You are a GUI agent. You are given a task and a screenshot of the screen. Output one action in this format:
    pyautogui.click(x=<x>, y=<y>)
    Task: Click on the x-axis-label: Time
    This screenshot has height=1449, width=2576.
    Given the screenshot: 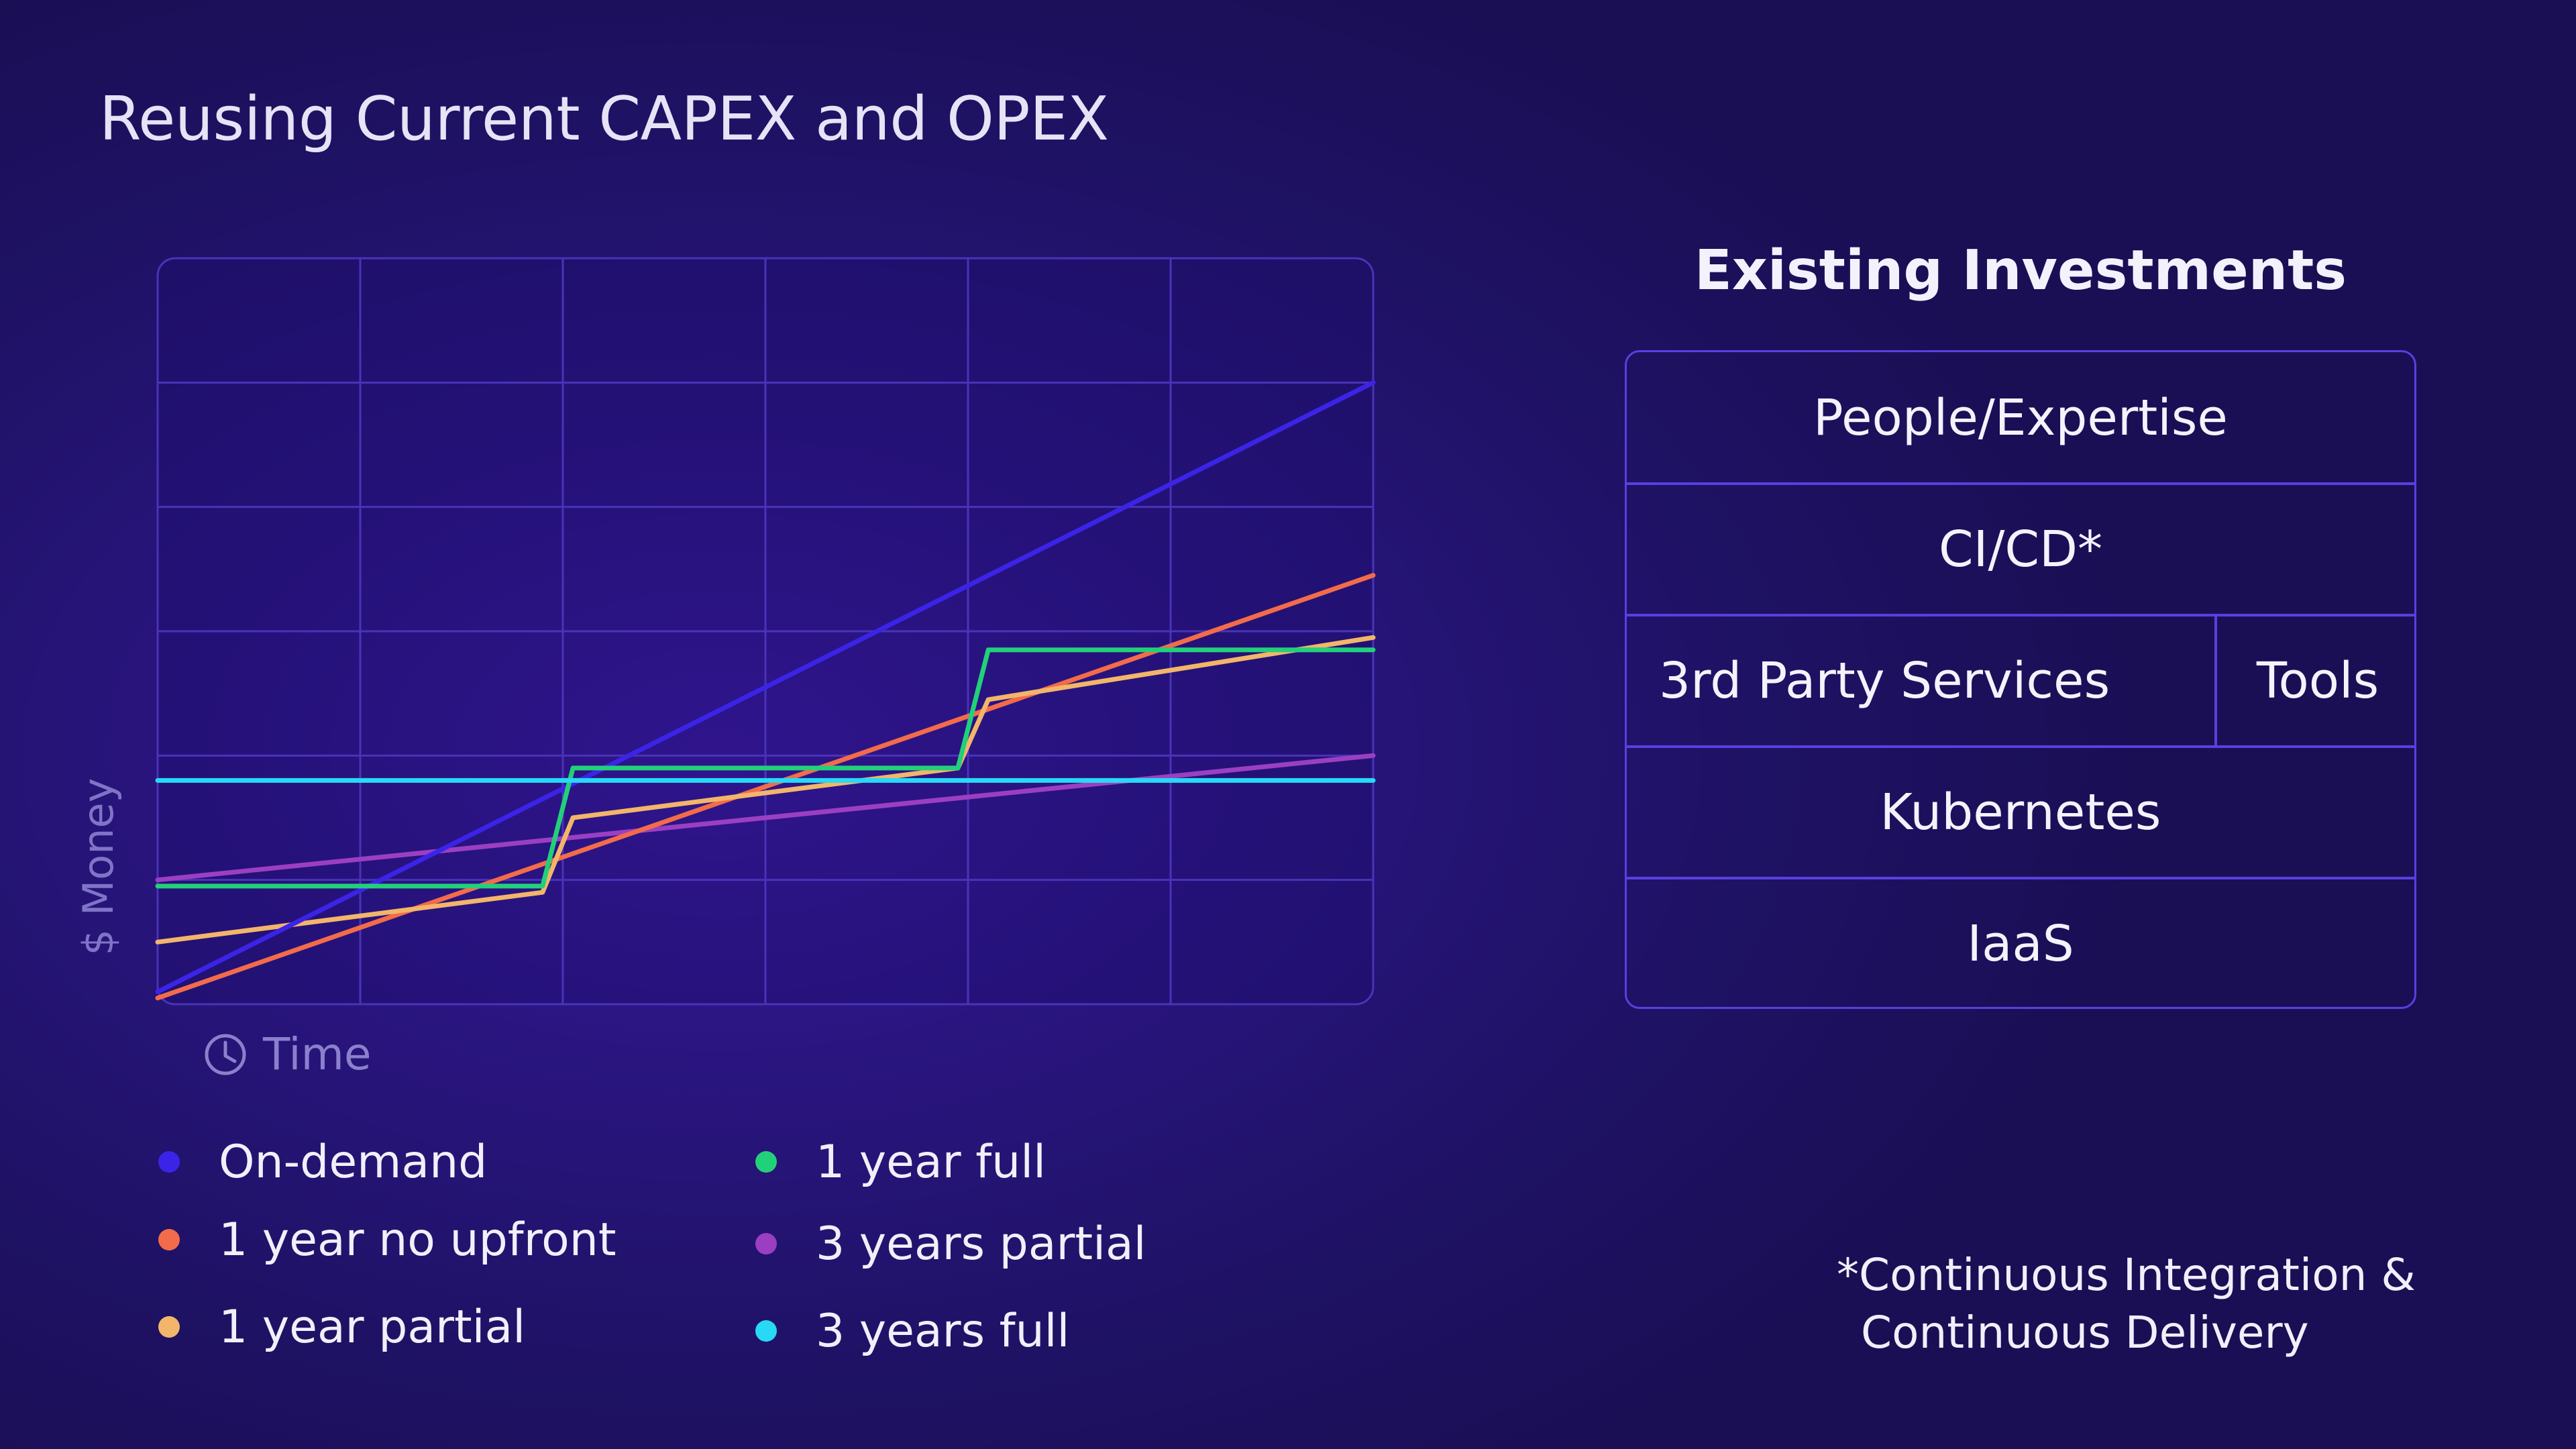 What is the action you would take?
    pyautogui.click(x=317, y=1054)
    